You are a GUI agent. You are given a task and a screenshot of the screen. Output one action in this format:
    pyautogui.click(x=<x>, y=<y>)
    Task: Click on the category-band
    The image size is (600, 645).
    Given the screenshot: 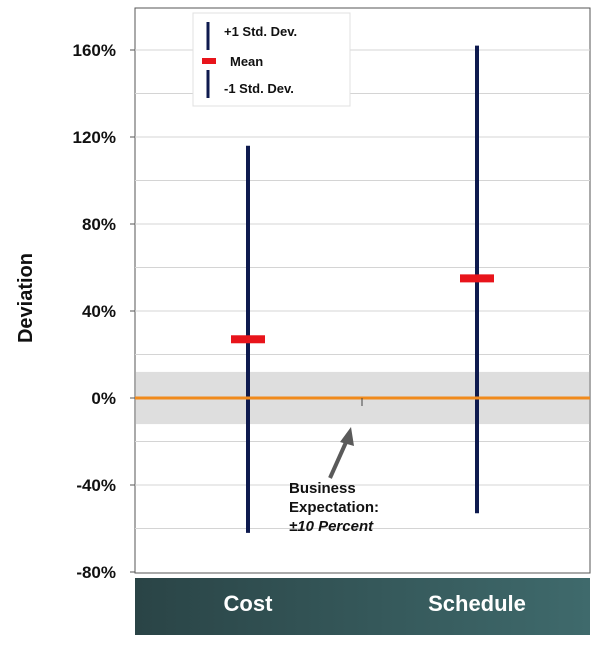 What is the action you would take?
    pyautogui.click(x=362, y=606)
    